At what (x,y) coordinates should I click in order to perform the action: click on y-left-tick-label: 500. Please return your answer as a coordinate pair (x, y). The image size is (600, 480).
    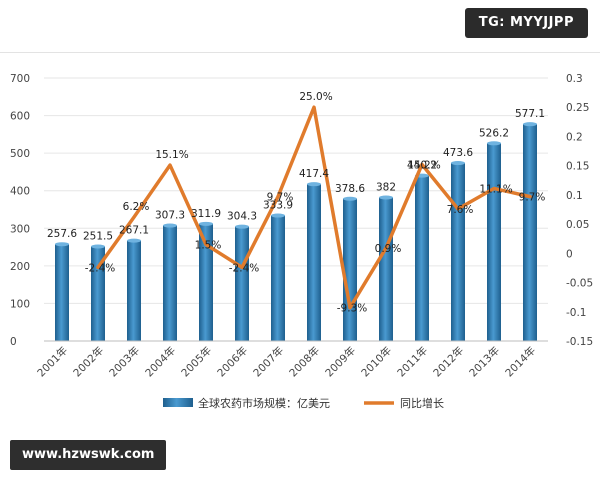
    Looking at the image, I should click on (20, 154).